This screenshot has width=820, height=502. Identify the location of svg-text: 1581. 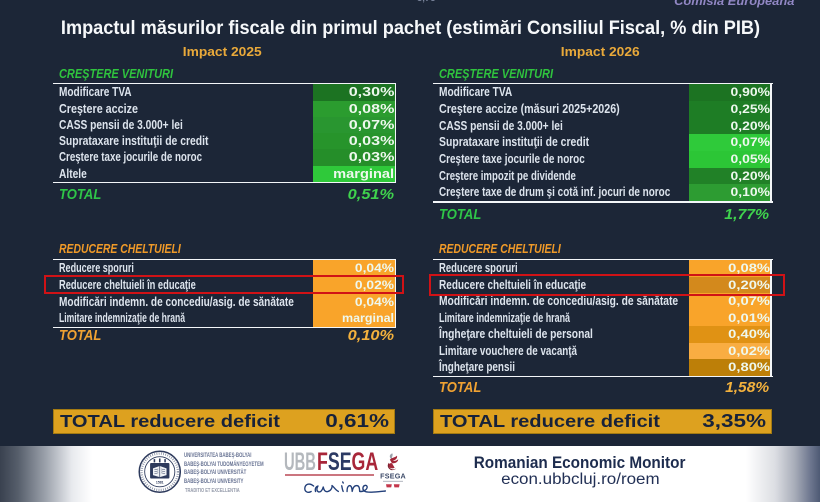
(159, 483).